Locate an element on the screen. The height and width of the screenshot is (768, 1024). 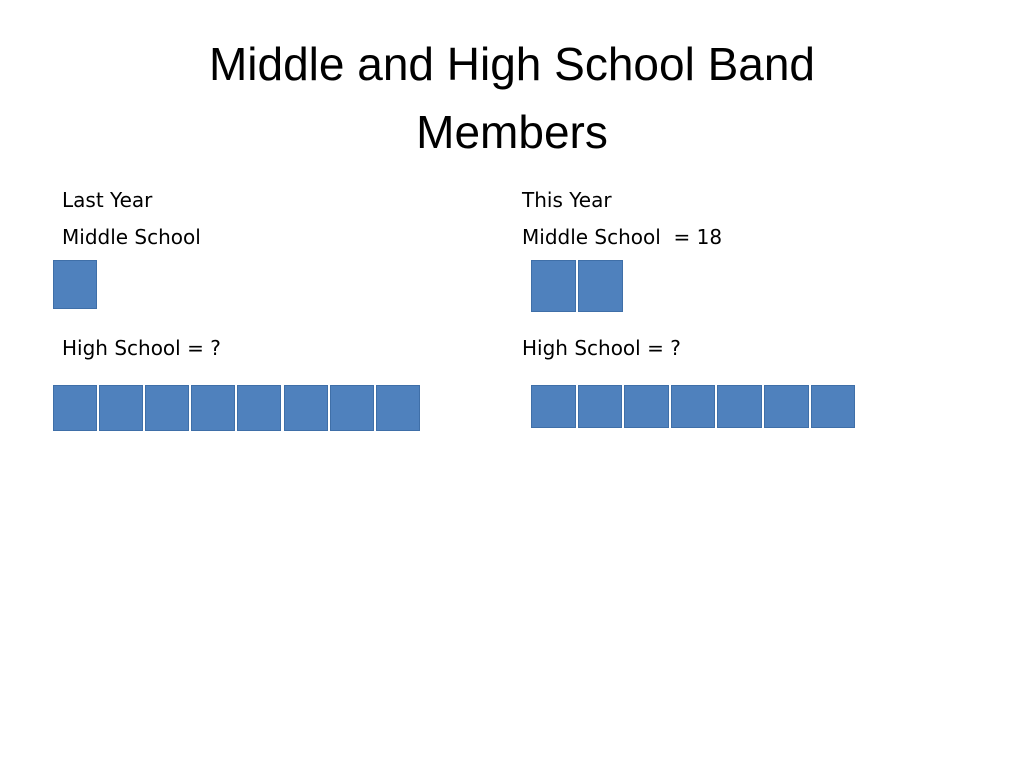
middle-school-label: Middle School = 18 is located at coordinates (622, 237).